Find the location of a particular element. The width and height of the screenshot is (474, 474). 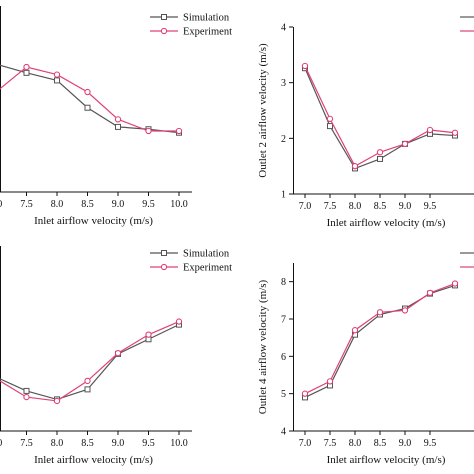

y-axis-title: Outlet 4 airflow velocity (m/s) is located at coordinates (263, 346).